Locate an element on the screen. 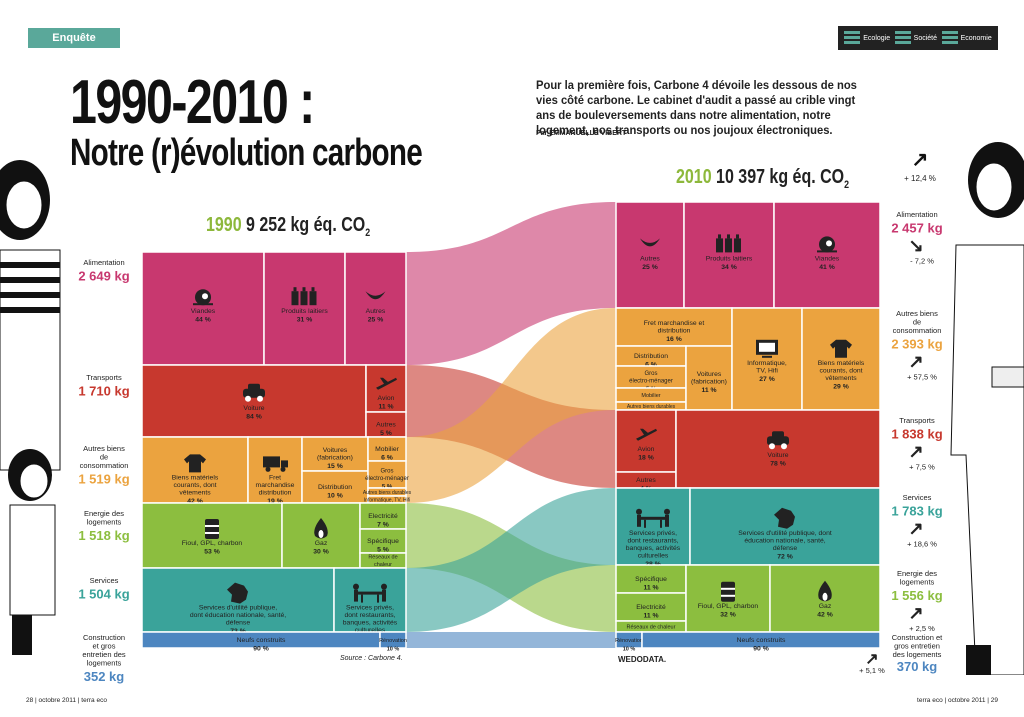 The width and height of the screenshot is (1024, 717). banana-icon is located at coordinates (375, 295).